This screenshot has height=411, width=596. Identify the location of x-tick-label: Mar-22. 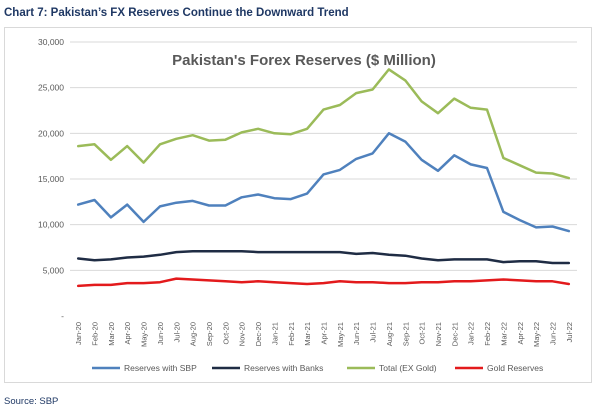
(503, 334).